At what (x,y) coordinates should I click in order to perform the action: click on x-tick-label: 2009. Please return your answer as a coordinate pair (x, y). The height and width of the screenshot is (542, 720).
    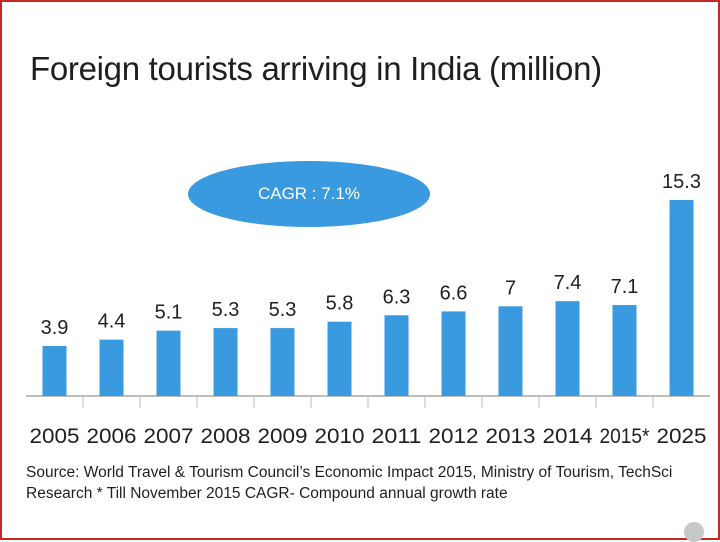
    Looking at the image, I should click on (283, 436).